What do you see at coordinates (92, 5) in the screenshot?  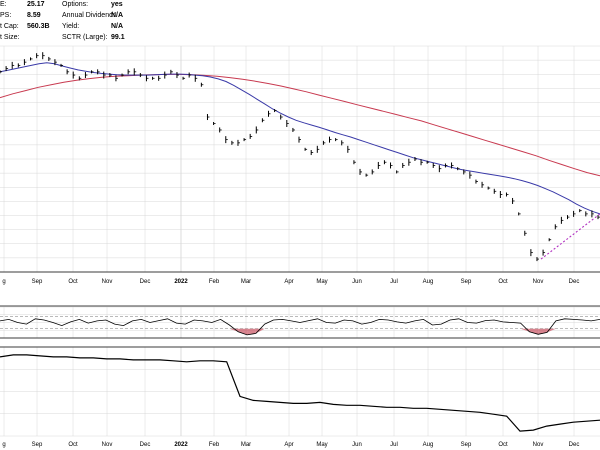 I see `info-right-row: Options: yes` at bounding box center [92, 5].